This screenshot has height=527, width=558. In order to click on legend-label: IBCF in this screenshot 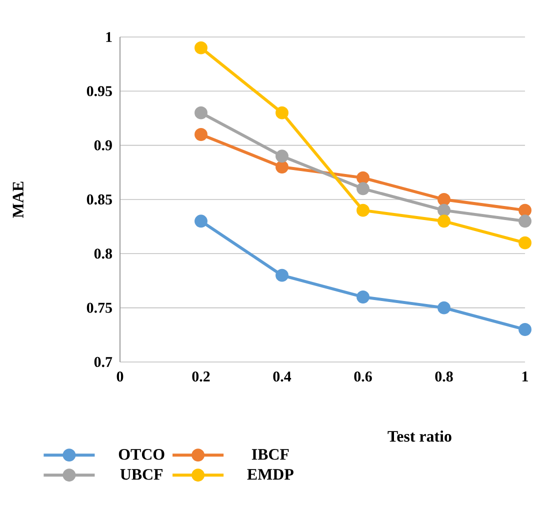, I will do `click(270, 454)`.